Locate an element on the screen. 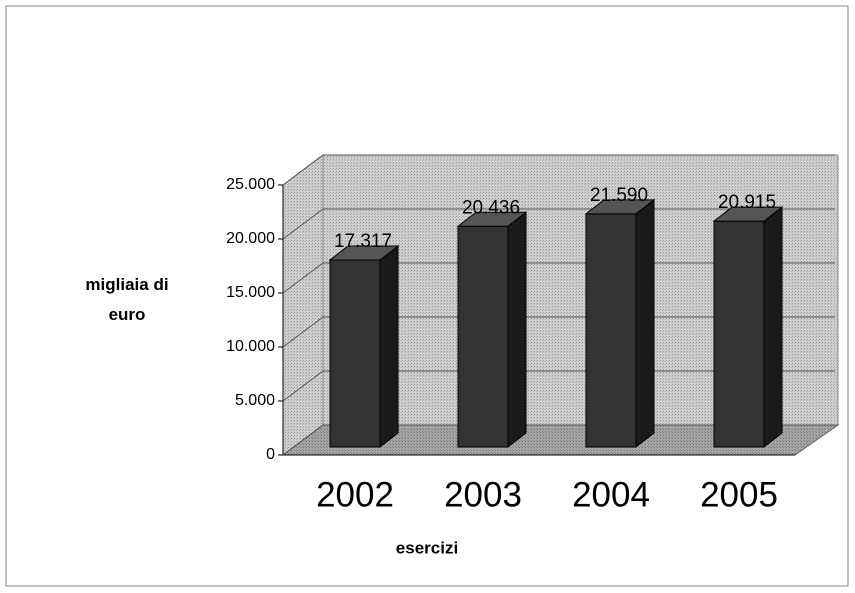  y-tick-label: 15.000 is located at coordinates (250, 292).